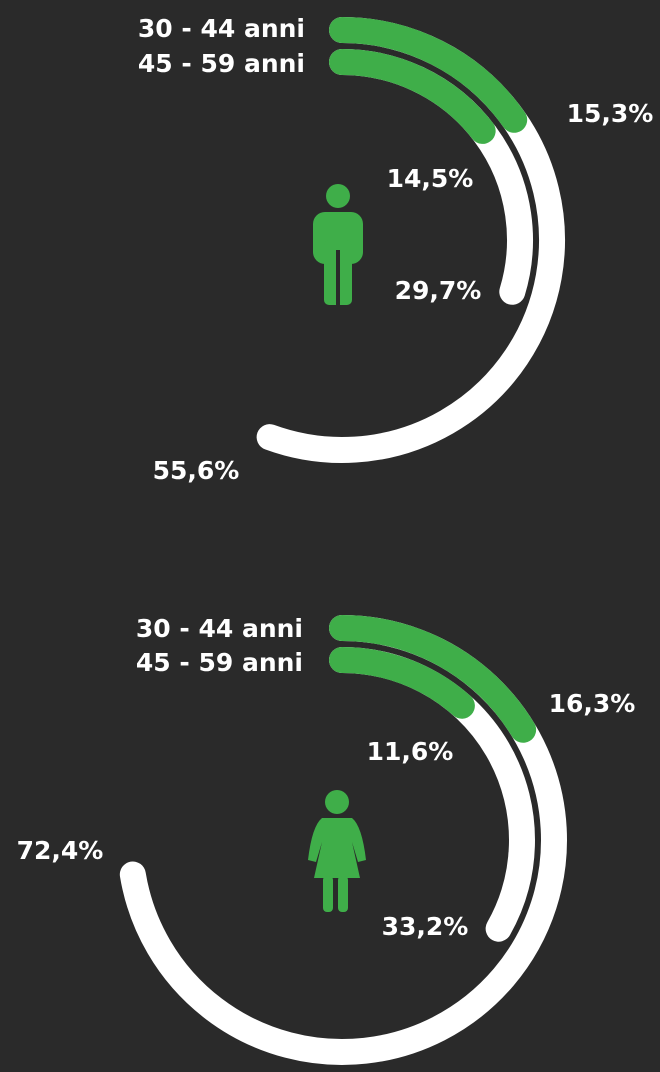 Image resolution: width=660 pixels, height=1072 pixels. What do you see at coordinates (610, 113) in the screenshot?
I see `value-label: 15,3%` at bounding box center [610, 113].